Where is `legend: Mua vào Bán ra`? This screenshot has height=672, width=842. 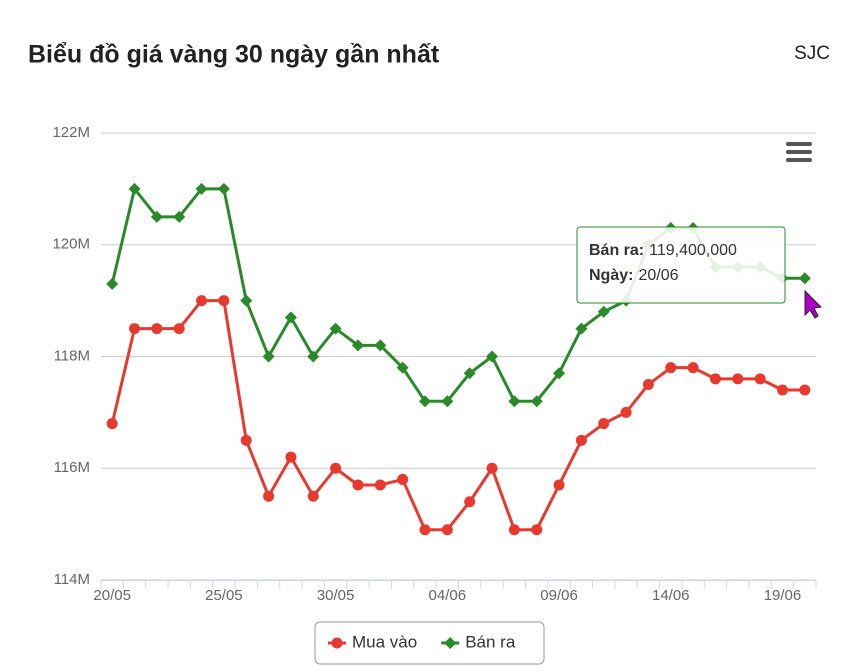
legend: Mua vào Bán ra is located at coordinates (429, 643).